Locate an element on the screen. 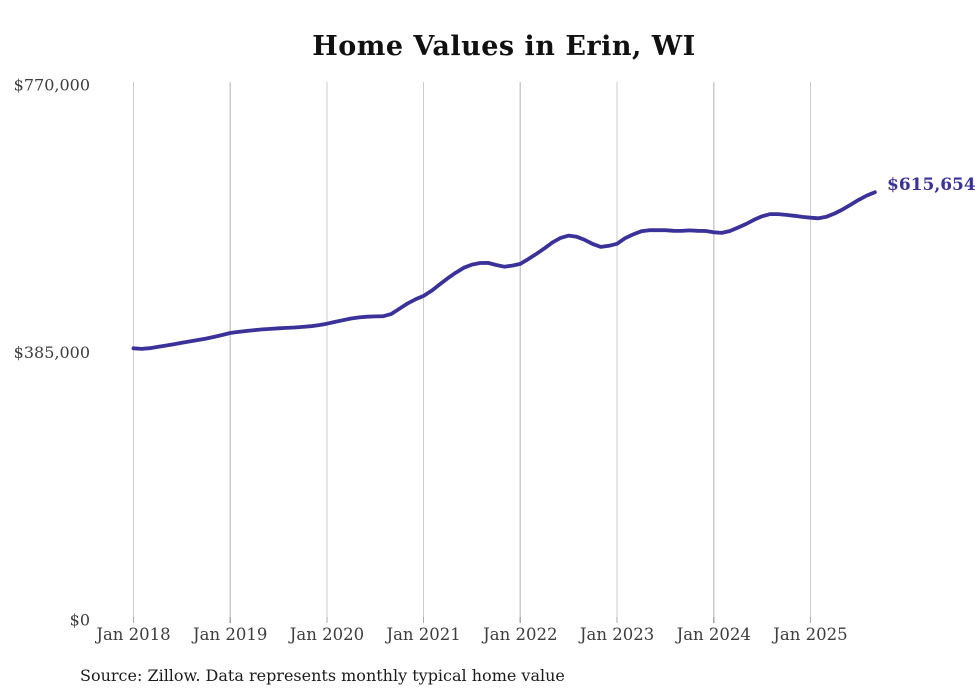 This screenshot has width=980, height=699. x-tick-label: Jan 2020 is located at coordinates (326, 634).